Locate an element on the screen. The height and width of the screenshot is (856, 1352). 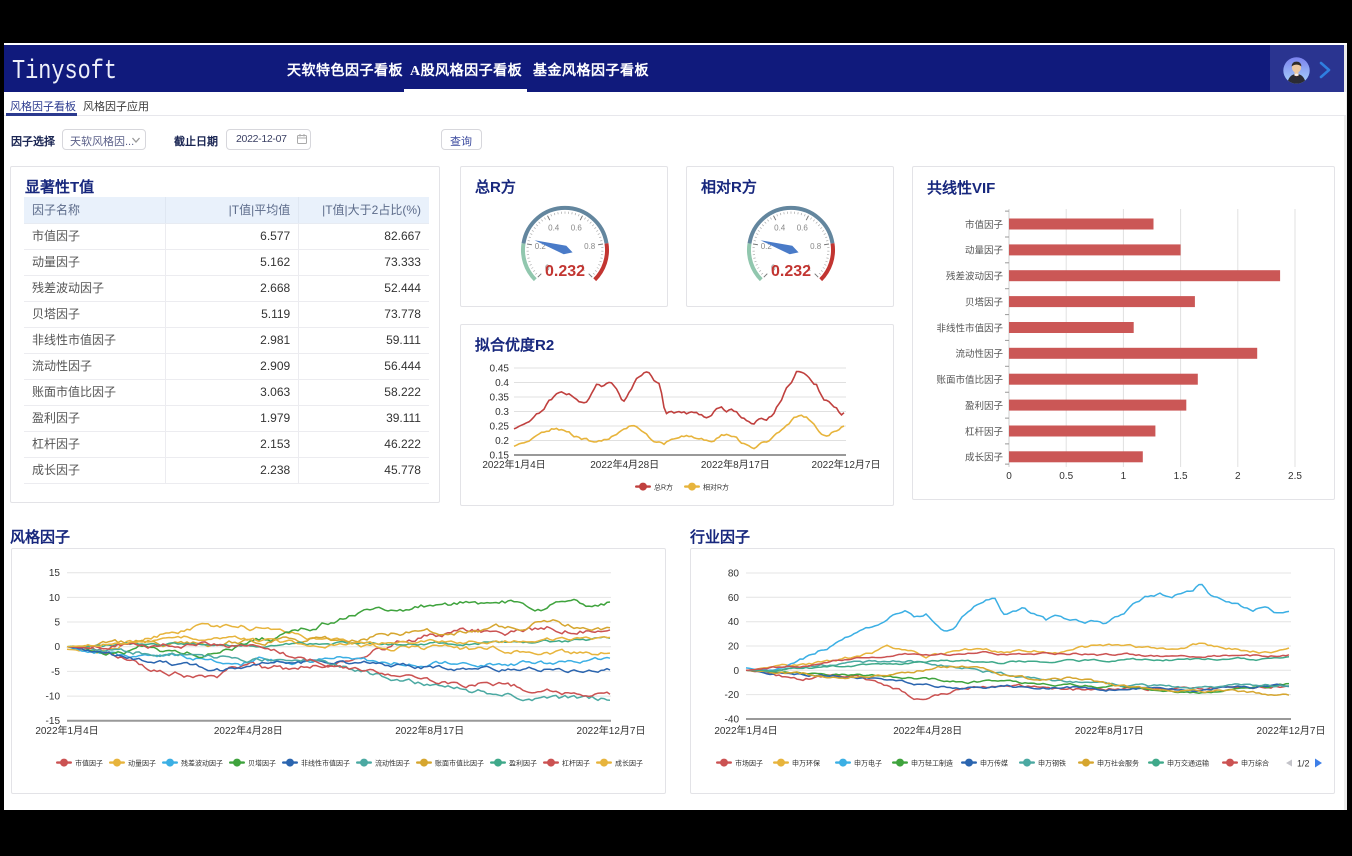
svg-text: 1/2 is located at coordinates (1303, 764).